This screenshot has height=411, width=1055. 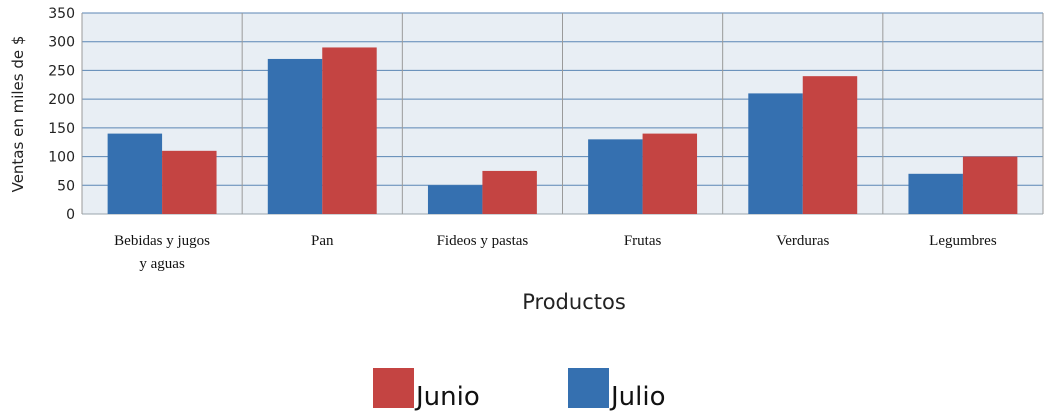 What do you see at coordinates (963, 241) in the screenshot?
I see `category-label: Legumbres` at bounding box center [963, 241].